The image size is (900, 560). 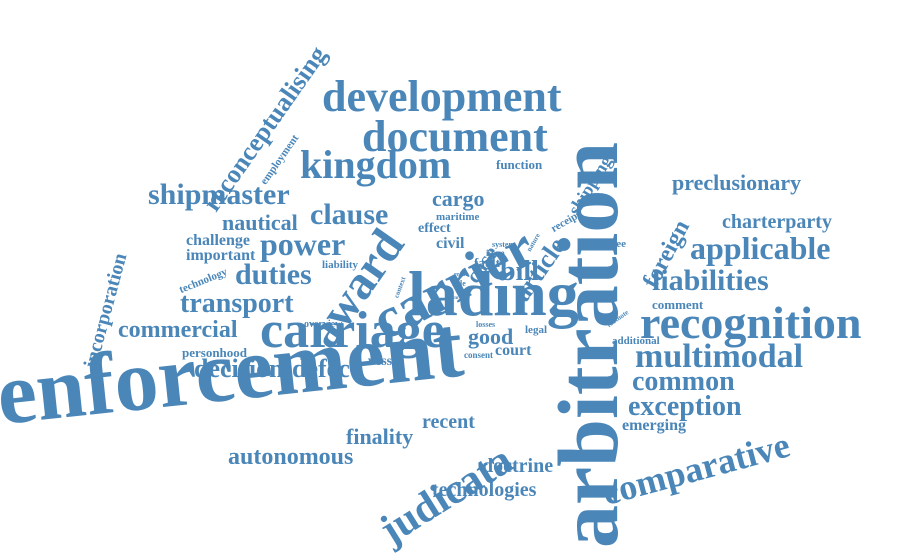 I want to click on word-power: power, so click(x=303, y=244).